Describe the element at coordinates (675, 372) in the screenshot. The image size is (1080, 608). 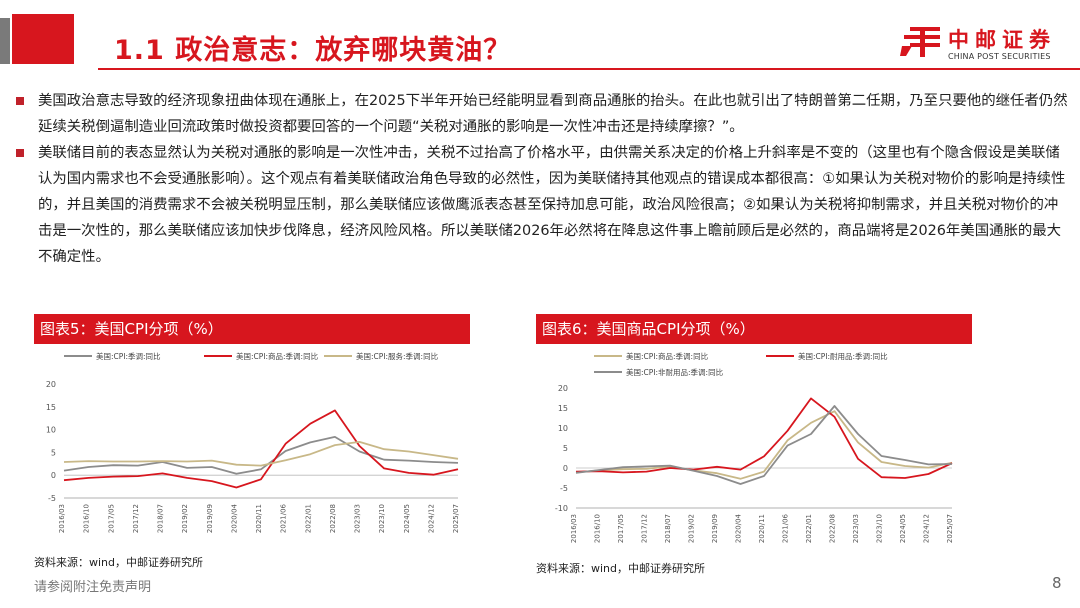
I see `legend-label: 美国:CPI:非耐用品:季调:同比` at that location.